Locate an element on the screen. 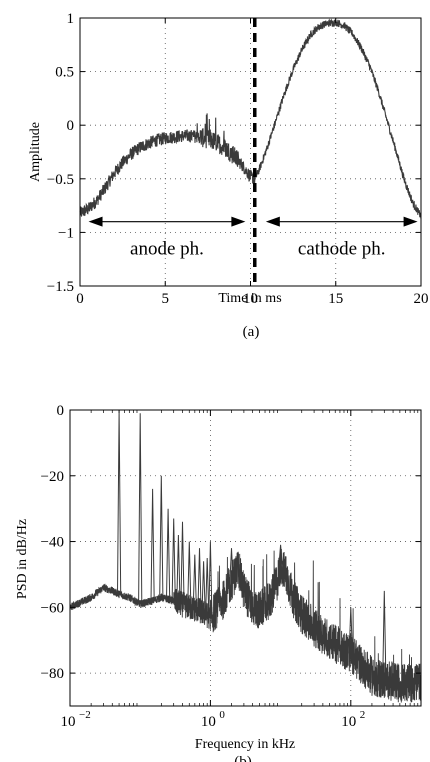  chart-b-xtick-exponent: −2 is located at coordinates (85, 715).